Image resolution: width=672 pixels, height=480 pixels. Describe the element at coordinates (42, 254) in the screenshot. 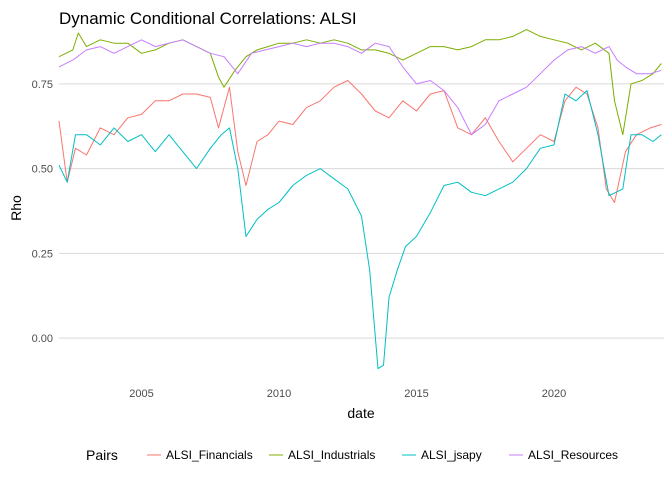

I see `y-tick-label: 0.25` at that location.